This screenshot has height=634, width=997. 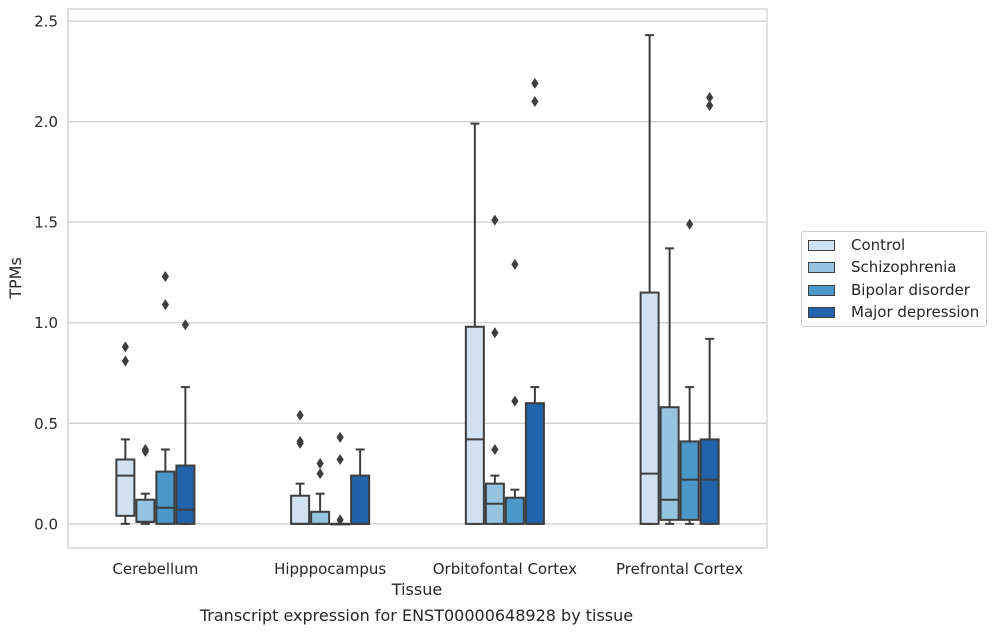 I want to click on legend-swatch-control, so click(x=821, y=245).